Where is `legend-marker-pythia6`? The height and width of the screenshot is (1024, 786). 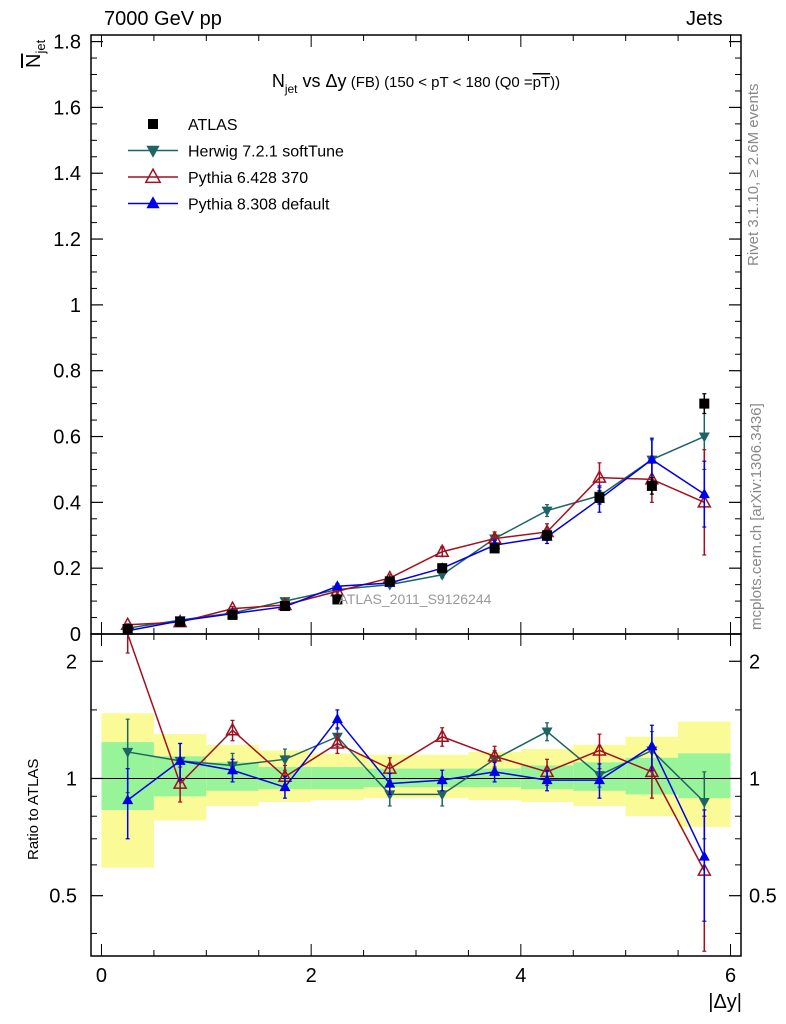
legend-marker-pythia6 is located at coordinates (153, 175).